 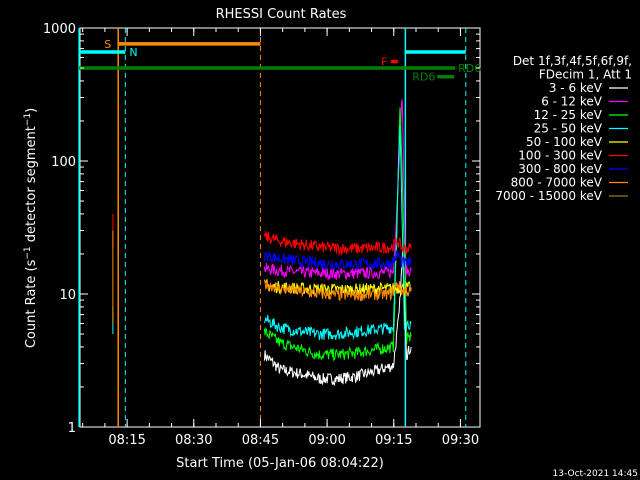 I want to click on x-tick-label: 09:30, so click(x=460, y=440).